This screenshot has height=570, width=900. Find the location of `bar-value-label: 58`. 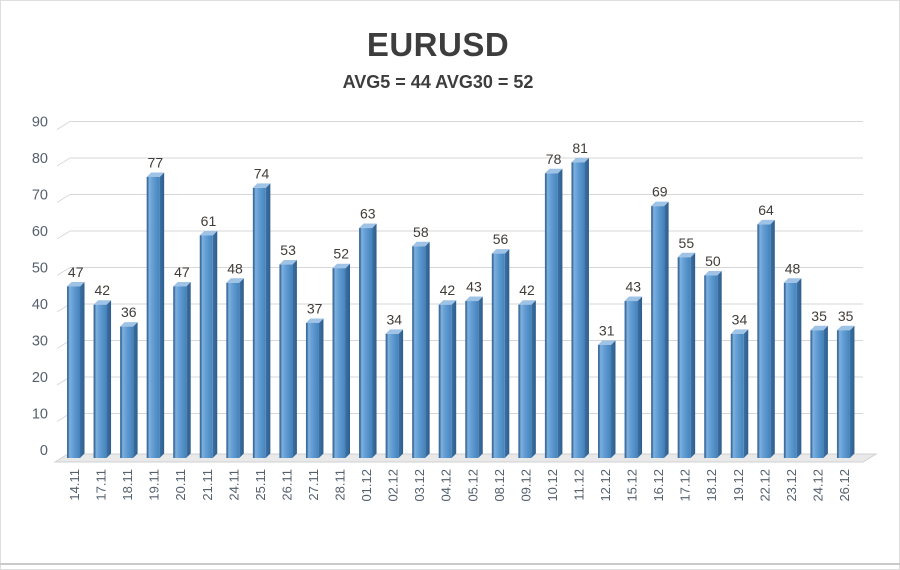

bar-value-label: 58 is located at coordinates (421, 232).